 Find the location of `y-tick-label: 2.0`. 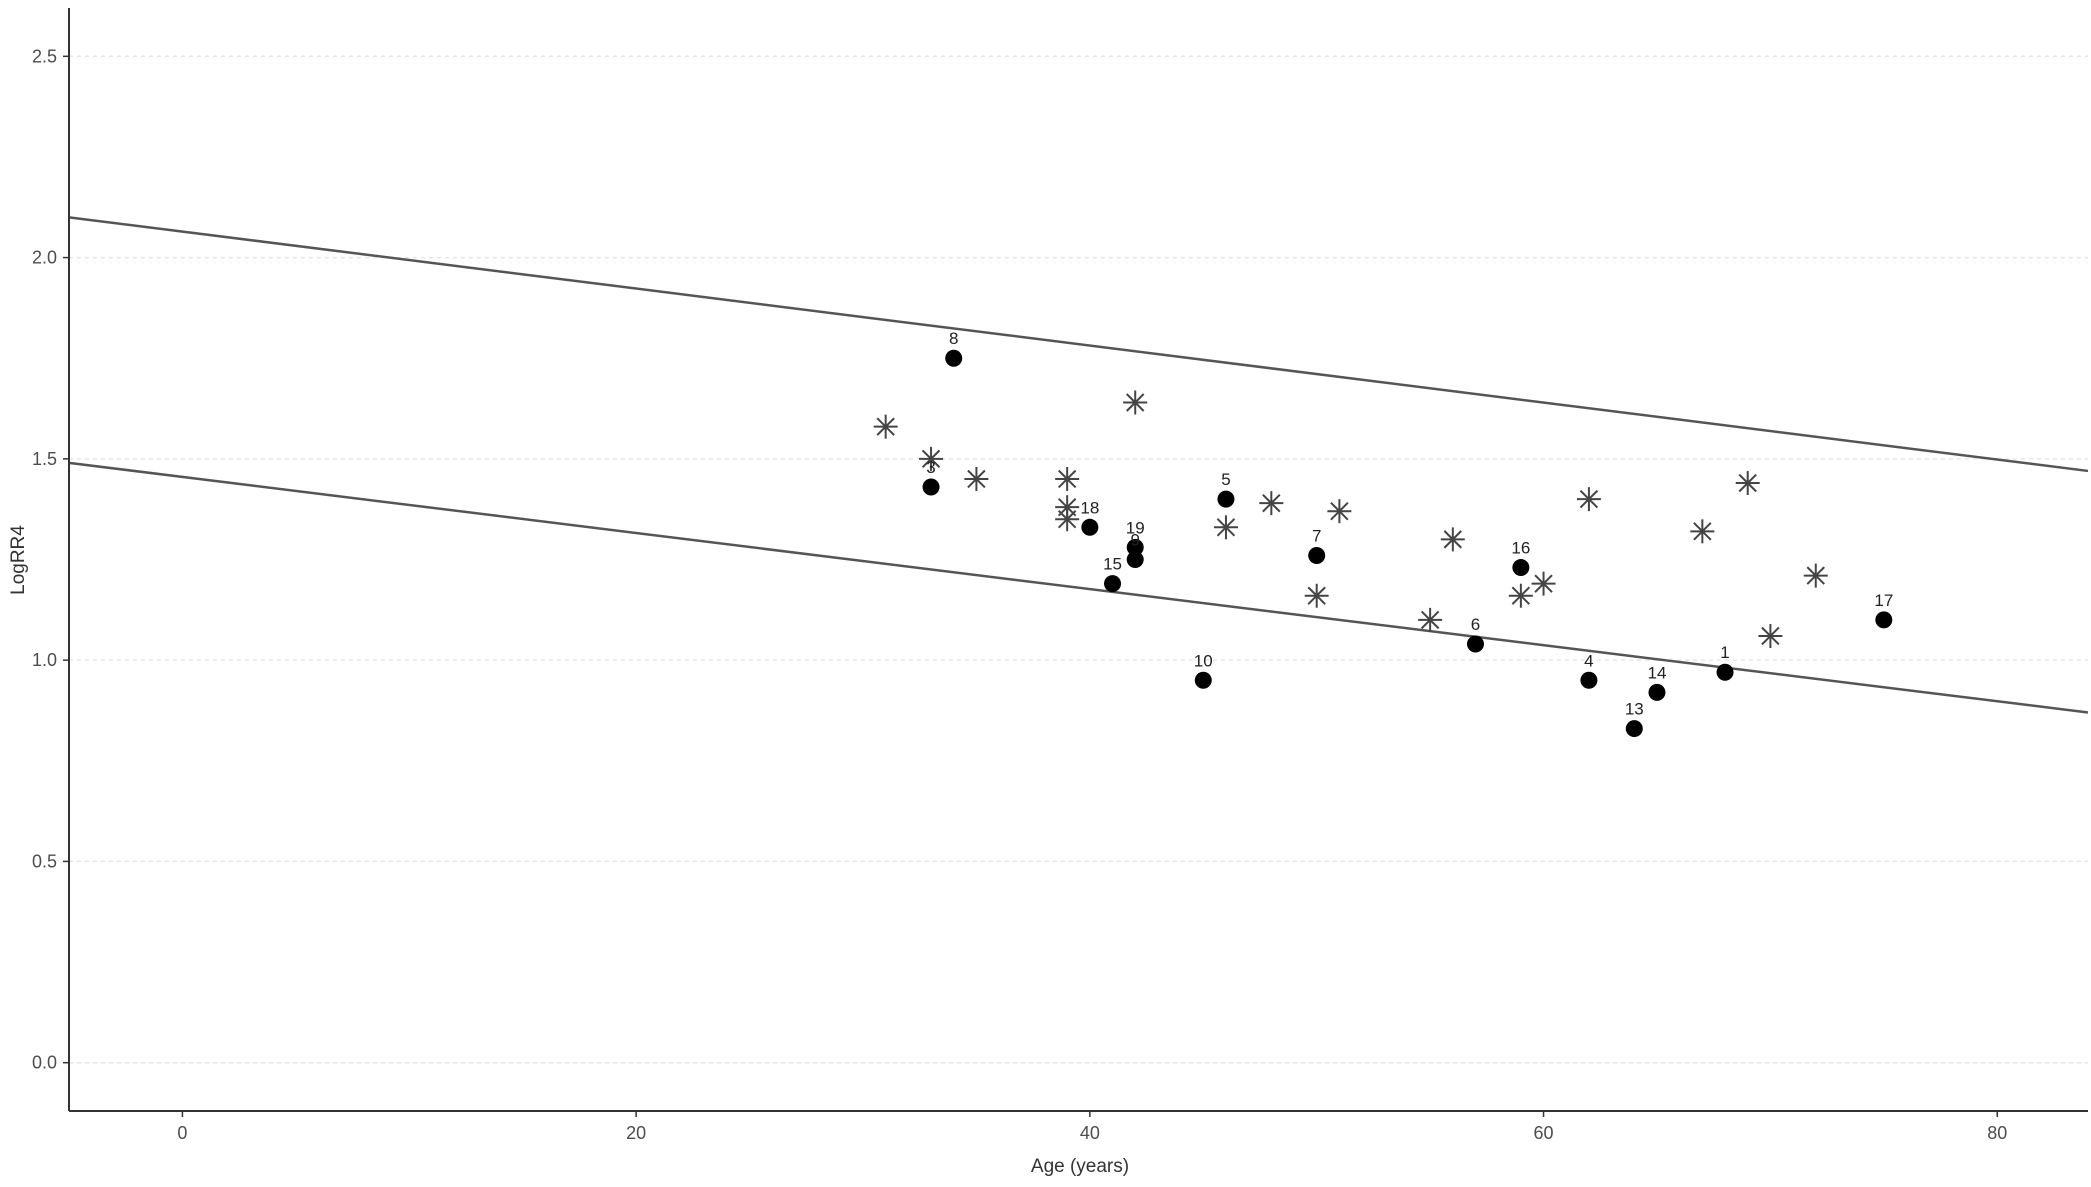

y-tick-label: 2.0 is located at coordinates (44, 258).